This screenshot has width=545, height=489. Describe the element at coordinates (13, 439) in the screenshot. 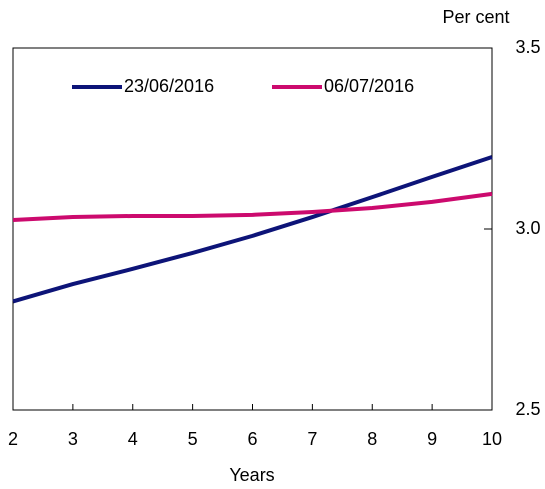

I see `x-tick-label: 2` at that location.